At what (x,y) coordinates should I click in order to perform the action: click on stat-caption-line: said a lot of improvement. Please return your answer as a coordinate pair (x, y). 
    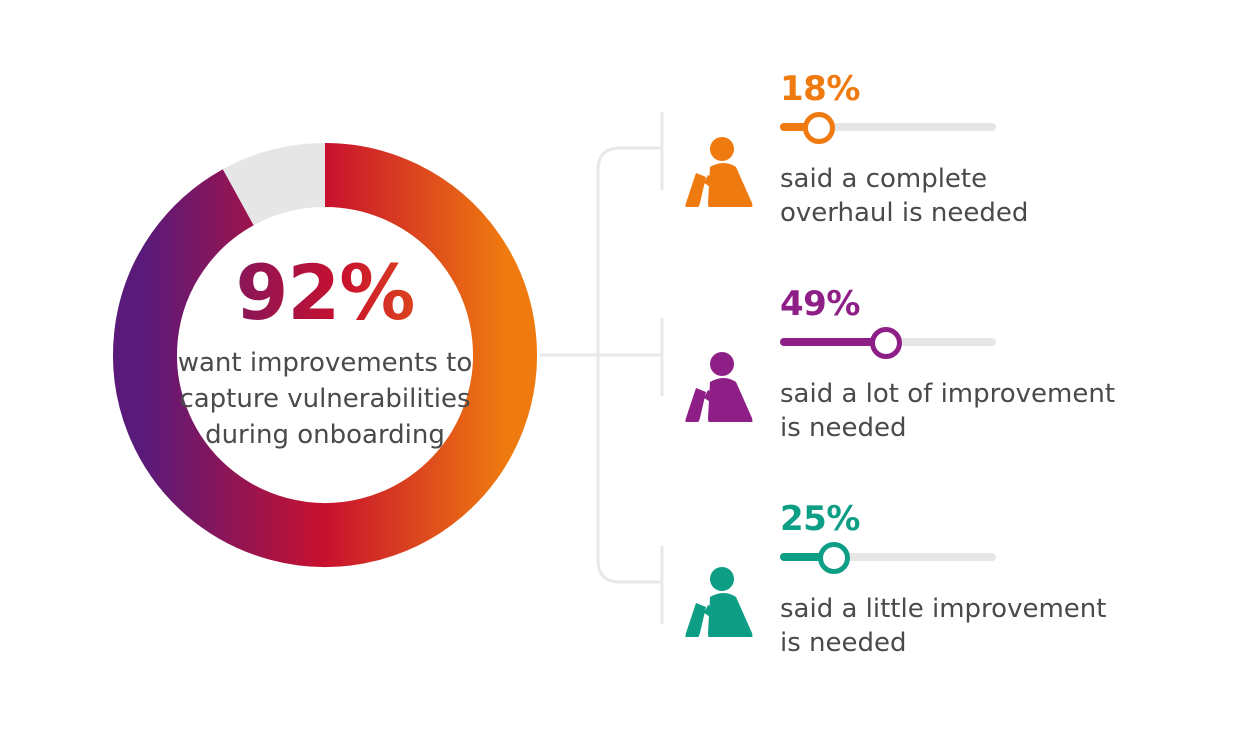
    Looking at the image, I should click on (948, 394).